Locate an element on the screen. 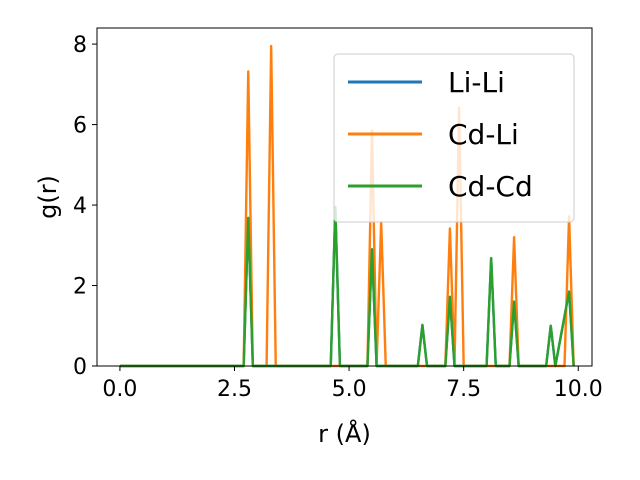 The height and width of the screenshot is (480, 640). y-tick-label: 0 is located at coordinates (80, 367).